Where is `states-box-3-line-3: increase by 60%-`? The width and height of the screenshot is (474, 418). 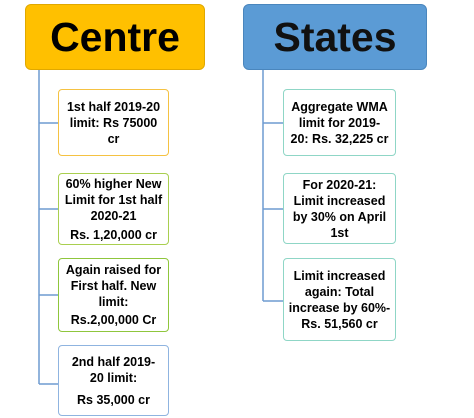 states-box-3-line-3: increase by 60%- is located at coordinates (339, 307).